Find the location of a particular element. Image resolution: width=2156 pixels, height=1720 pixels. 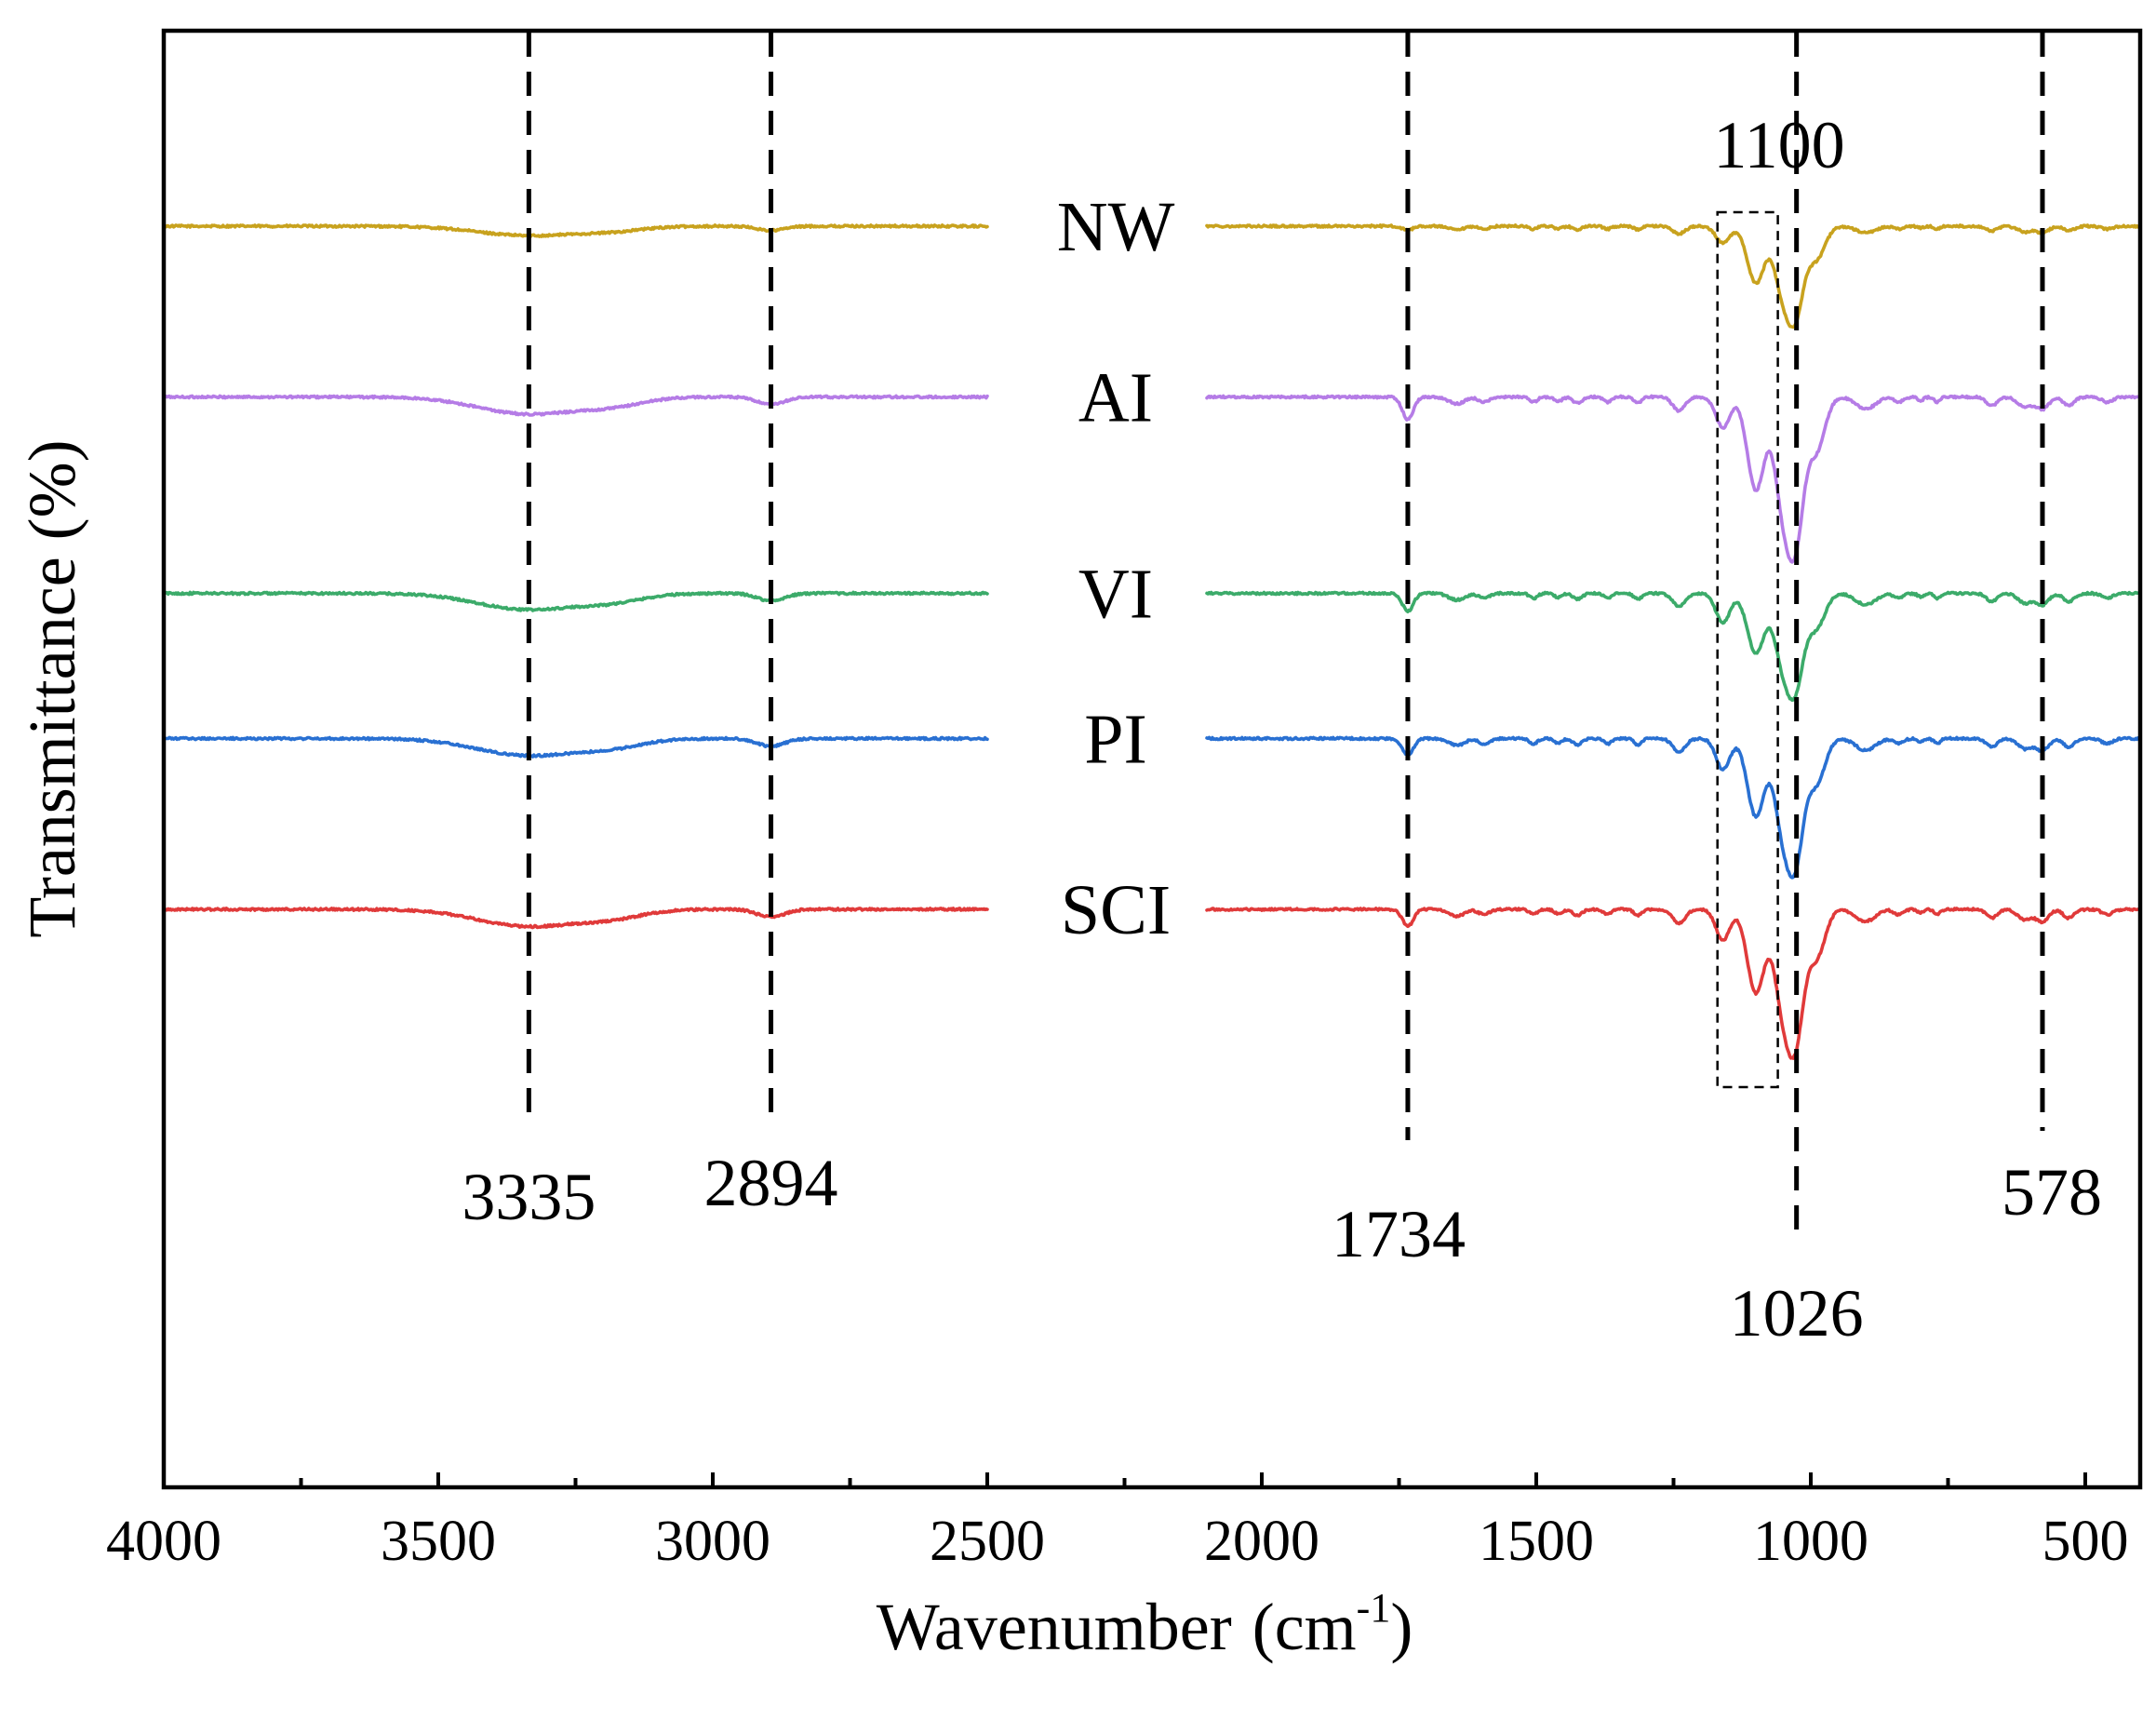

peak-label-1026: 1026 is located at coordinates (1797, 1313).